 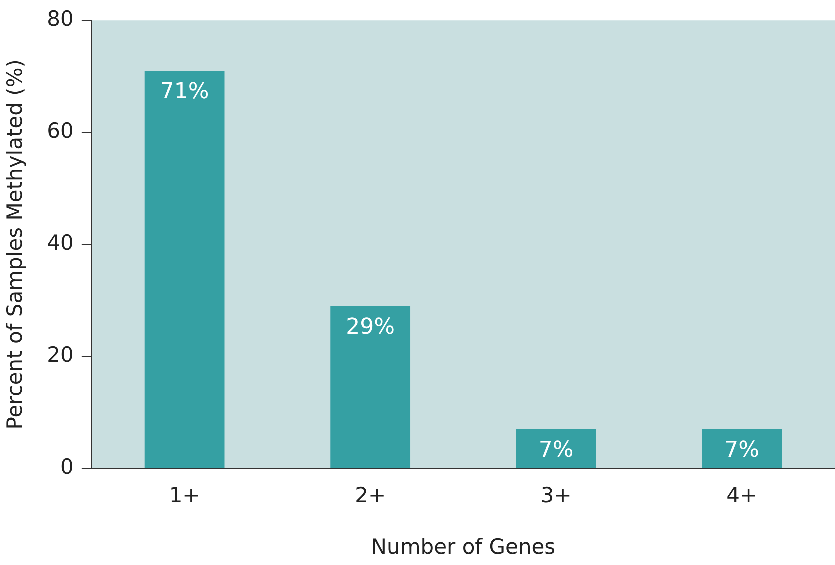 What do you see at coordinates (556, 496) in the screenshot?
I see `x-tick-label: 3+` at bounding box center [556, 496].